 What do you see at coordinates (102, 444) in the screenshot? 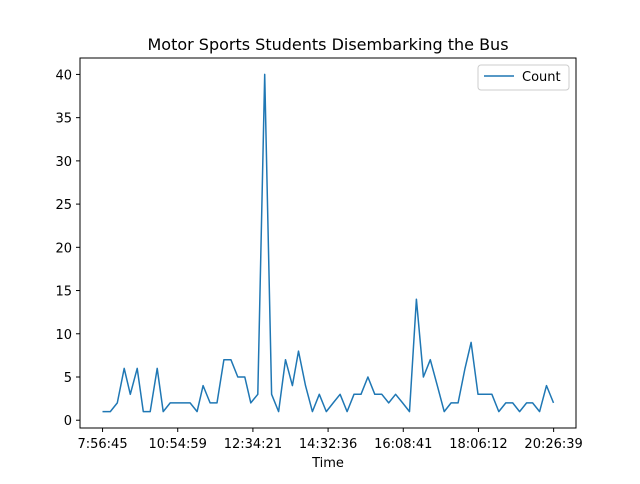
I see `x-tick-label: 7:56:45` at bounding box center [102, 444].